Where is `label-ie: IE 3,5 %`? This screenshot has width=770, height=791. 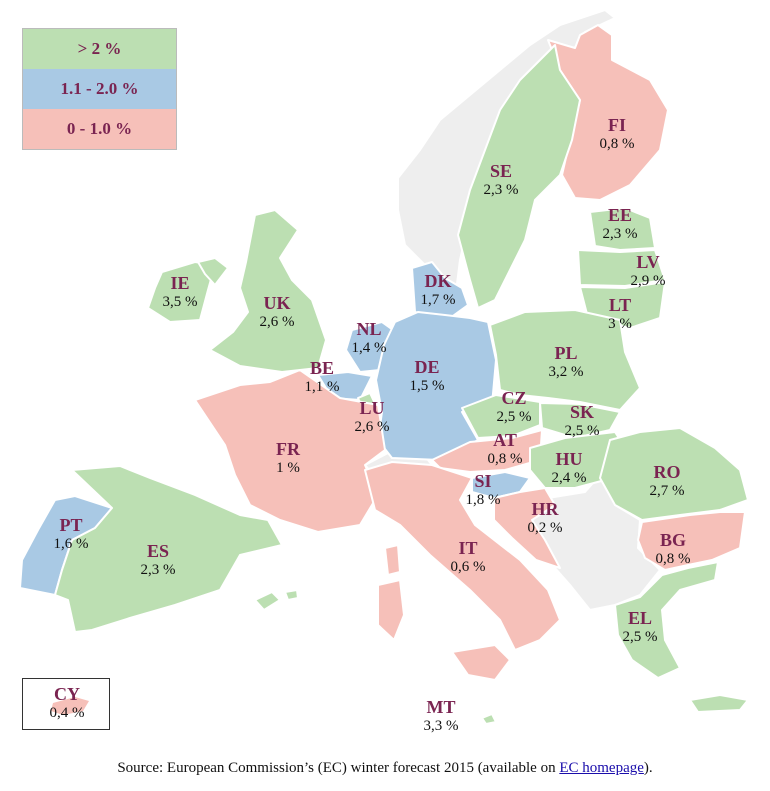 label-ie: IE 3,5 % is located at coordinates (180, 292).